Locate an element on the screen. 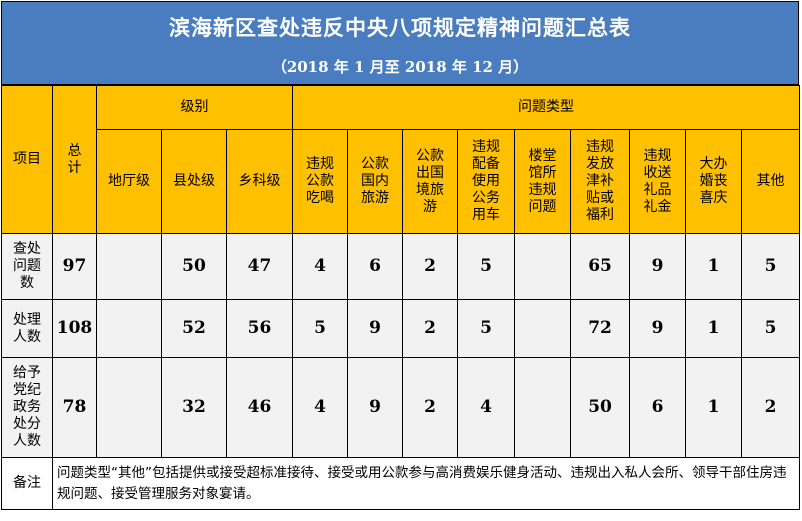  header-type-group: 问题类型 is located at coordinates (546, 107).